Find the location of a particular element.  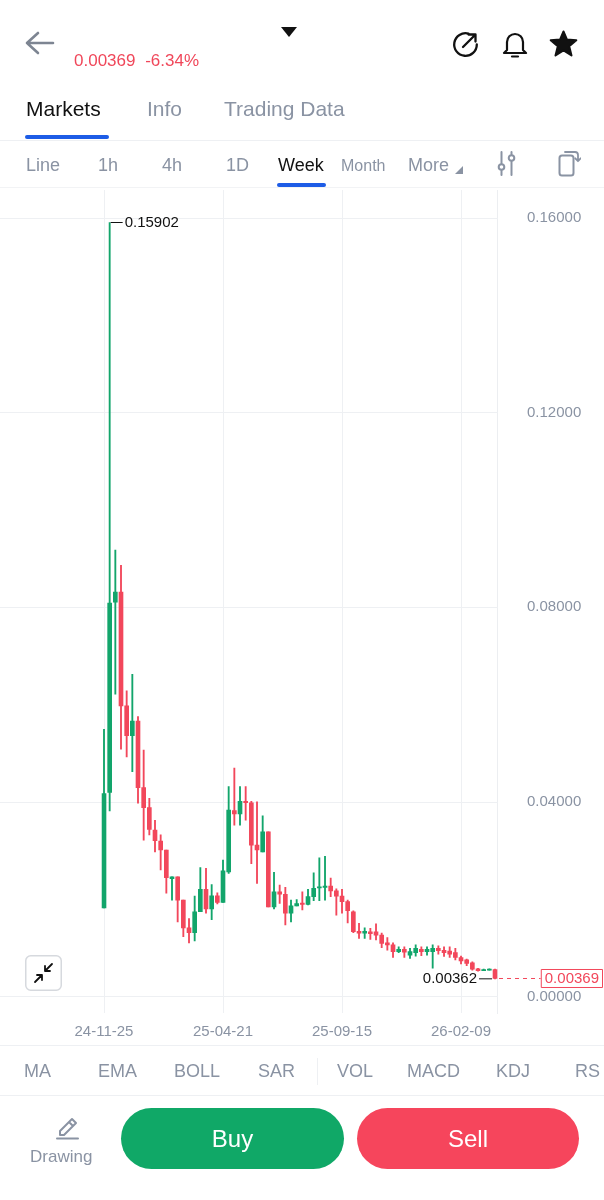

text: Trading Data is located at coordinates (284, 108).